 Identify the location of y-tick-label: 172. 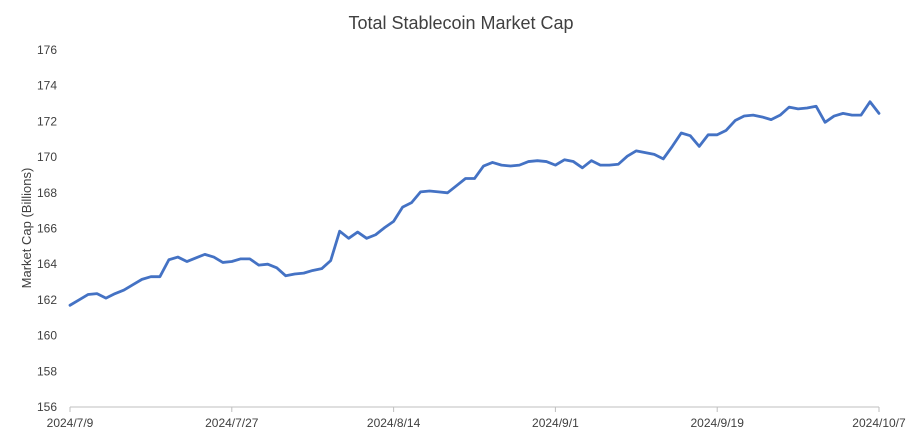
(47, 121).